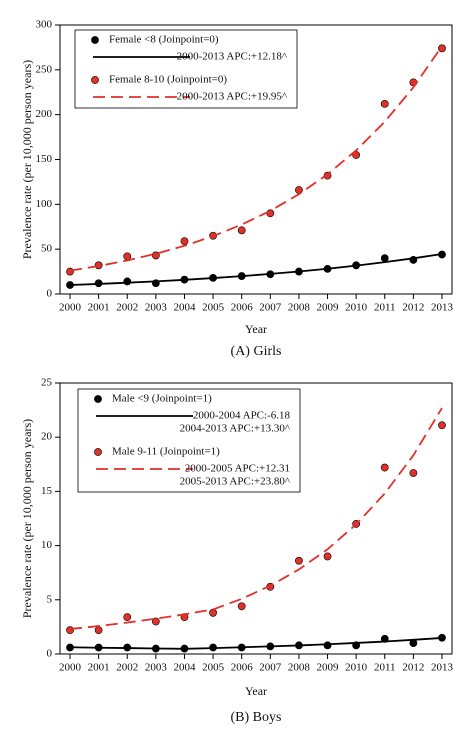 Image resolution: width=474 pixels, height=733 pixels. What do you see at coordinates (44, 114) in the screenshot?
I see `y-tick-label: 200` at bounding box center [44, 114].